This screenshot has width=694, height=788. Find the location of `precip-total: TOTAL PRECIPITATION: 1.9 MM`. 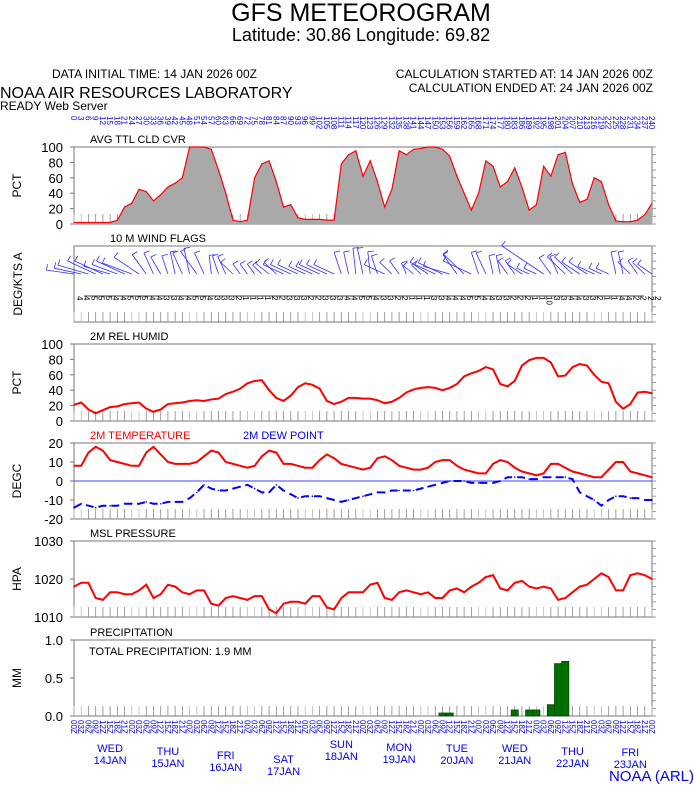

precip-total: TOTAL PRECIPITATION: 1.9 MM is located at coordinates (170, 652).